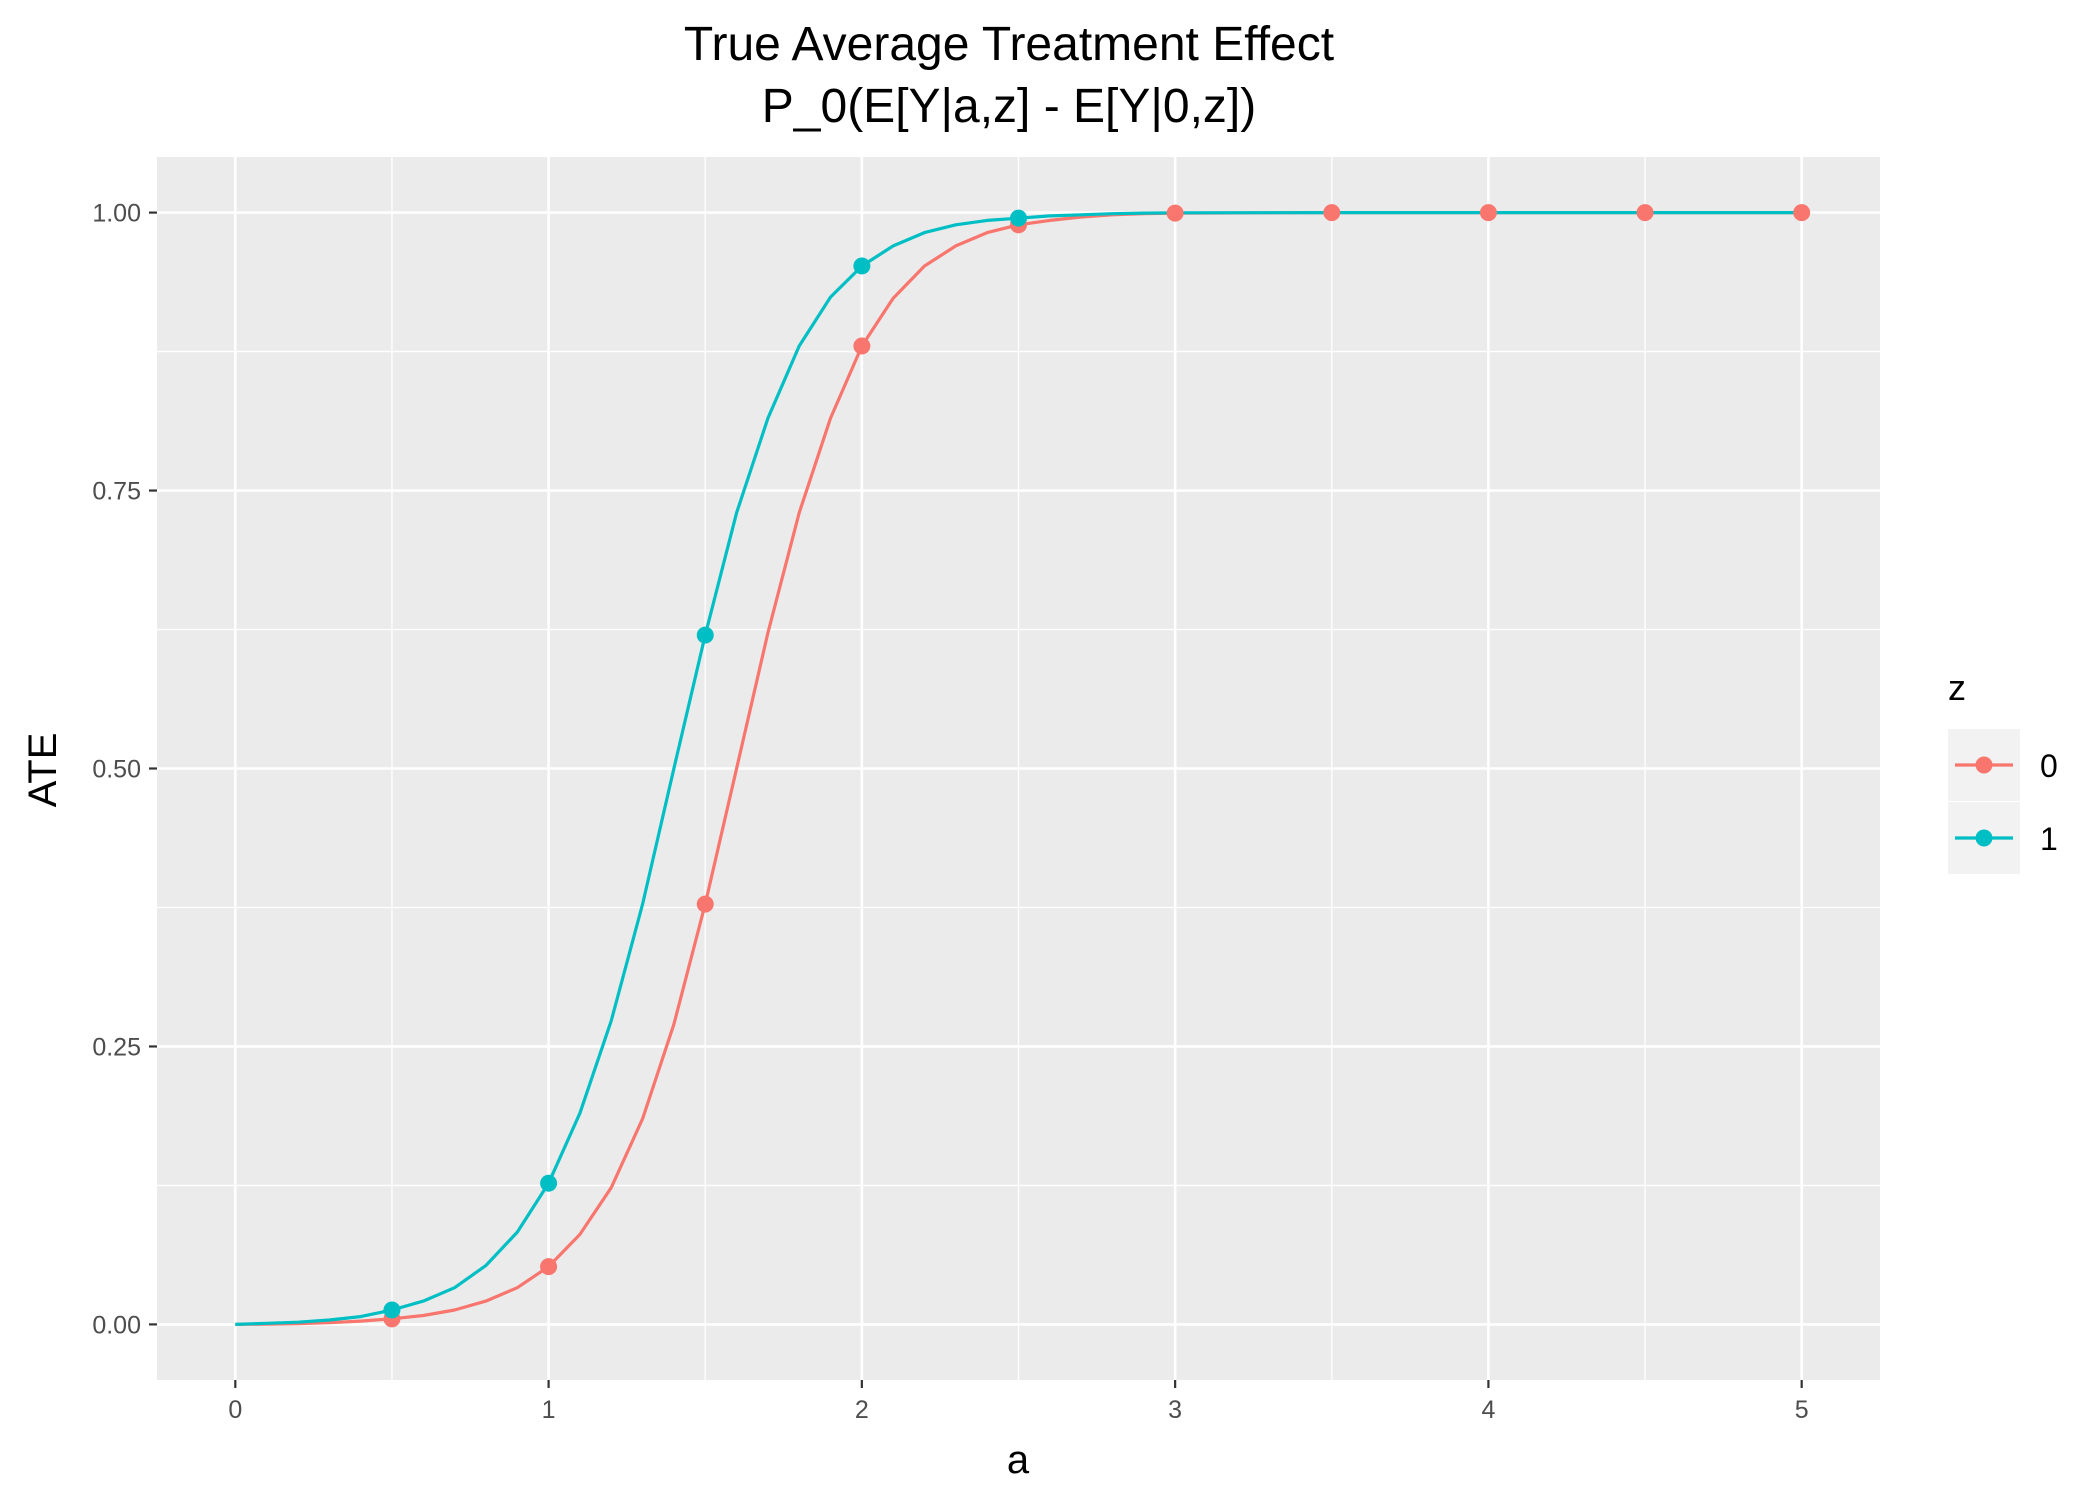 The image size is (2099, 1504). What do you see at coordinates (2049, 766) in the screenshot?
I see `legend-label: 0` at bounding box center [2049, 766].